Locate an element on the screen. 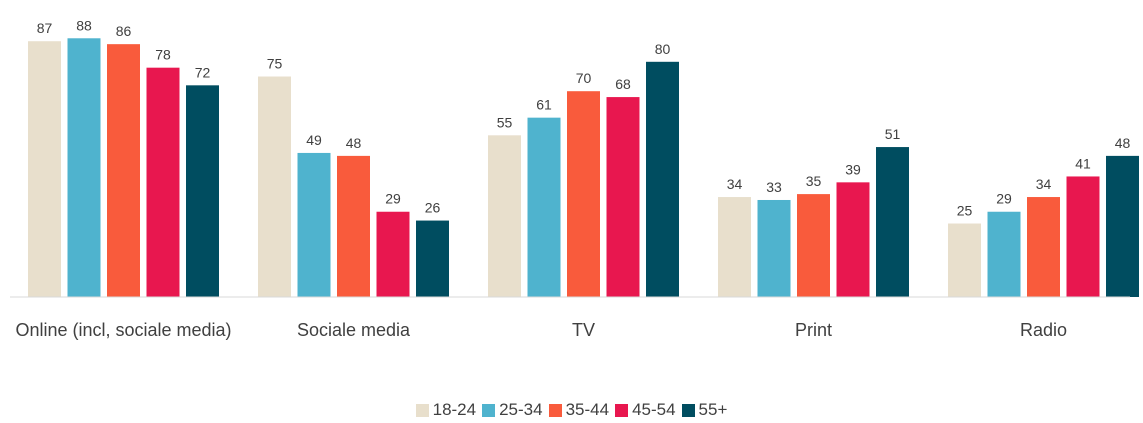 The image size is (1143, 423). x-tick-label: TV is located at coordinates (583, 330).